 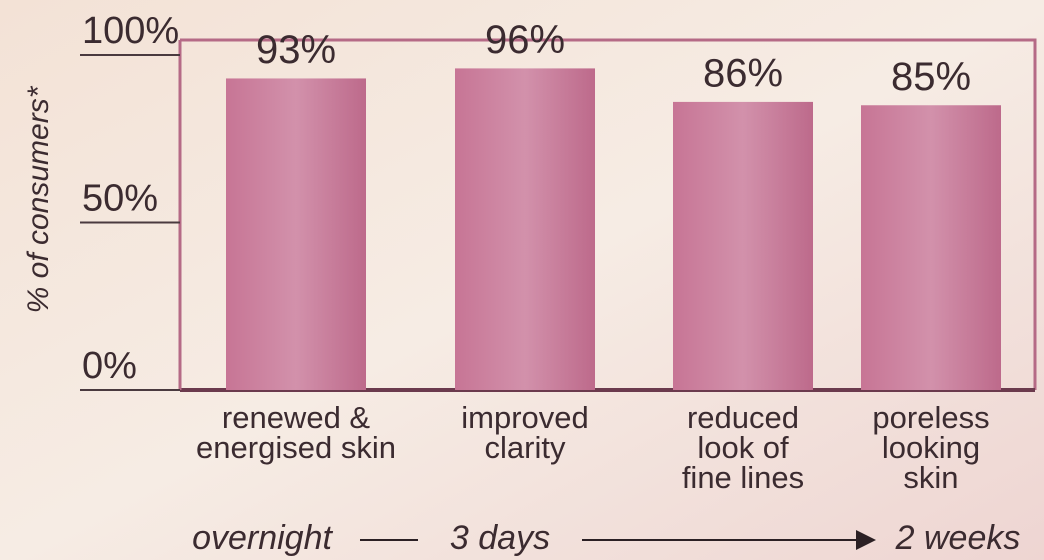 What do you see at coordinates (743, 447) in the screenshot?
I see `x-tick-label: look of` at bounding box center [743, 447].